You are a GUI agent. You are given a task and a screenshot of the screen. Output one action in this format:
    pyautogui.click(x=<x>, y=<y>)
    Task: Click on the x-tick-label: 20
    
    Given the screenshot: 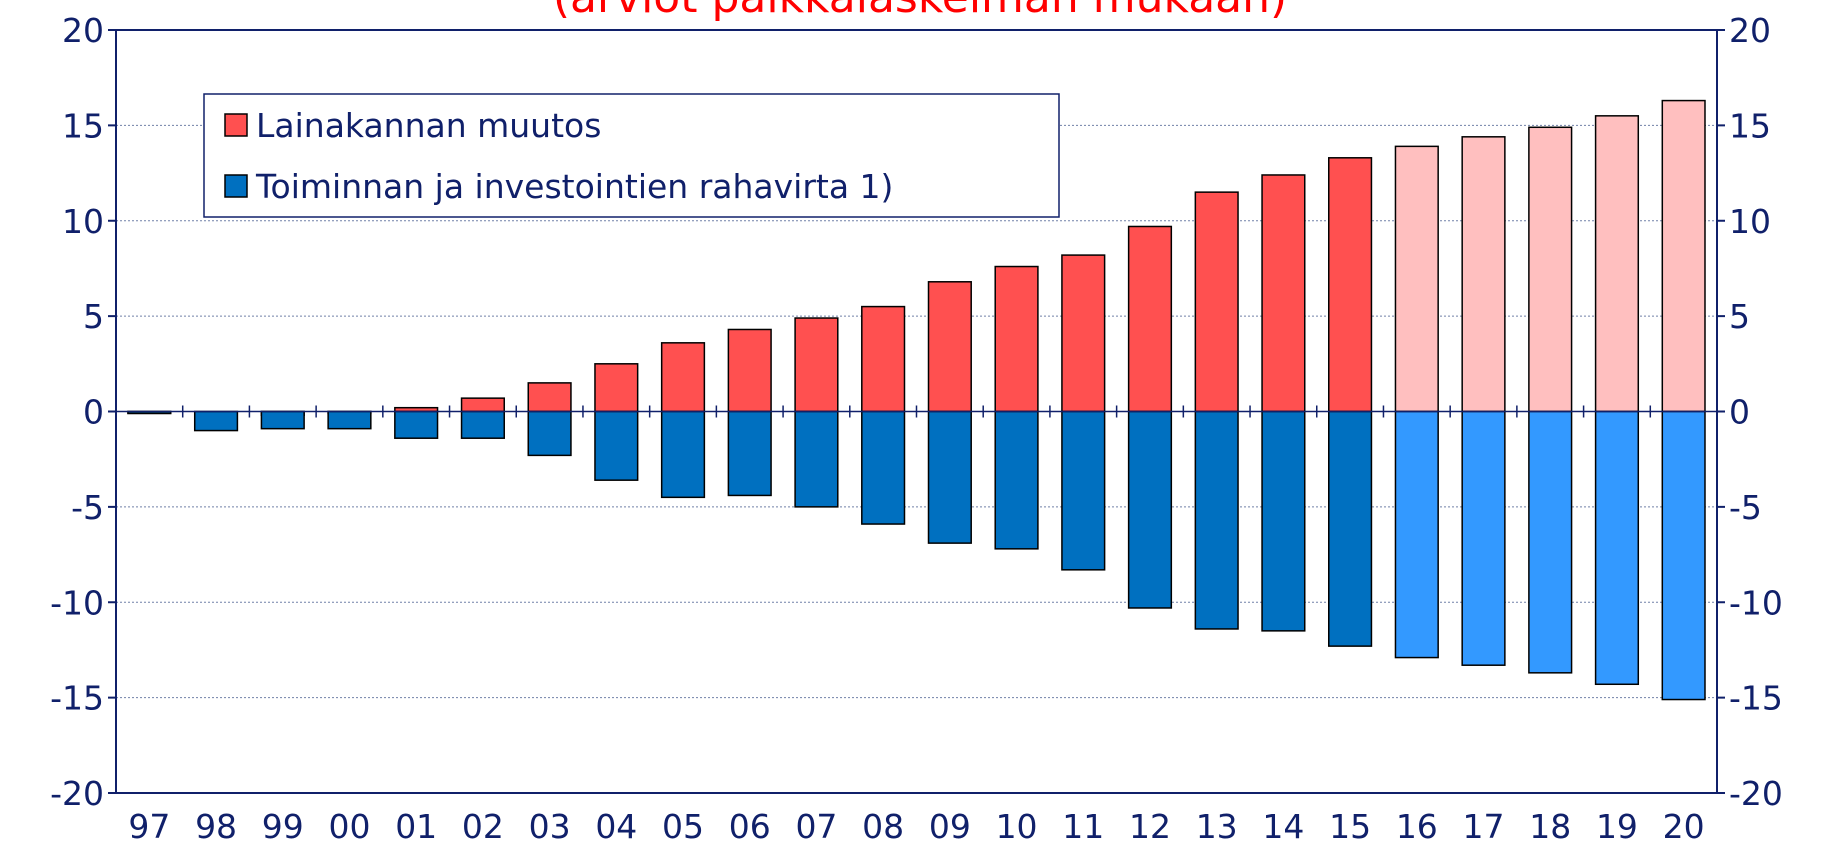 What is the action you would take?
    pyautogui.click(x=1684, y=826)
    